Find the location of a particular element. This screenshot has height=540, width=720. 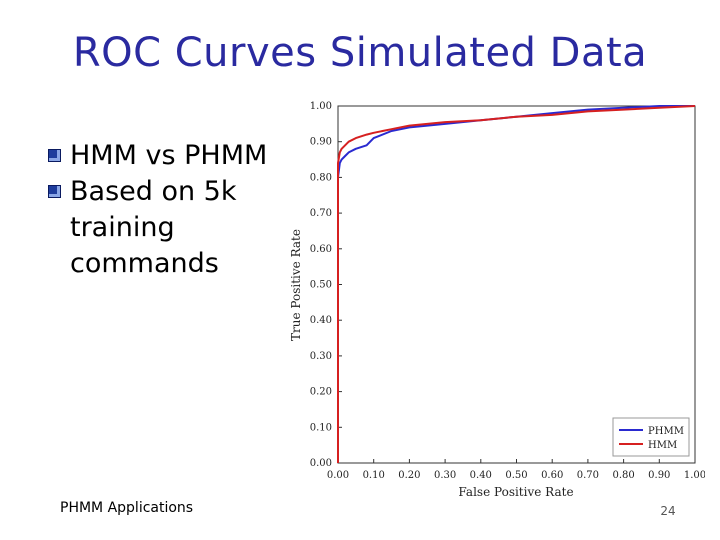

x-tick-label: 0.00 is located at coordinates (338, 475).